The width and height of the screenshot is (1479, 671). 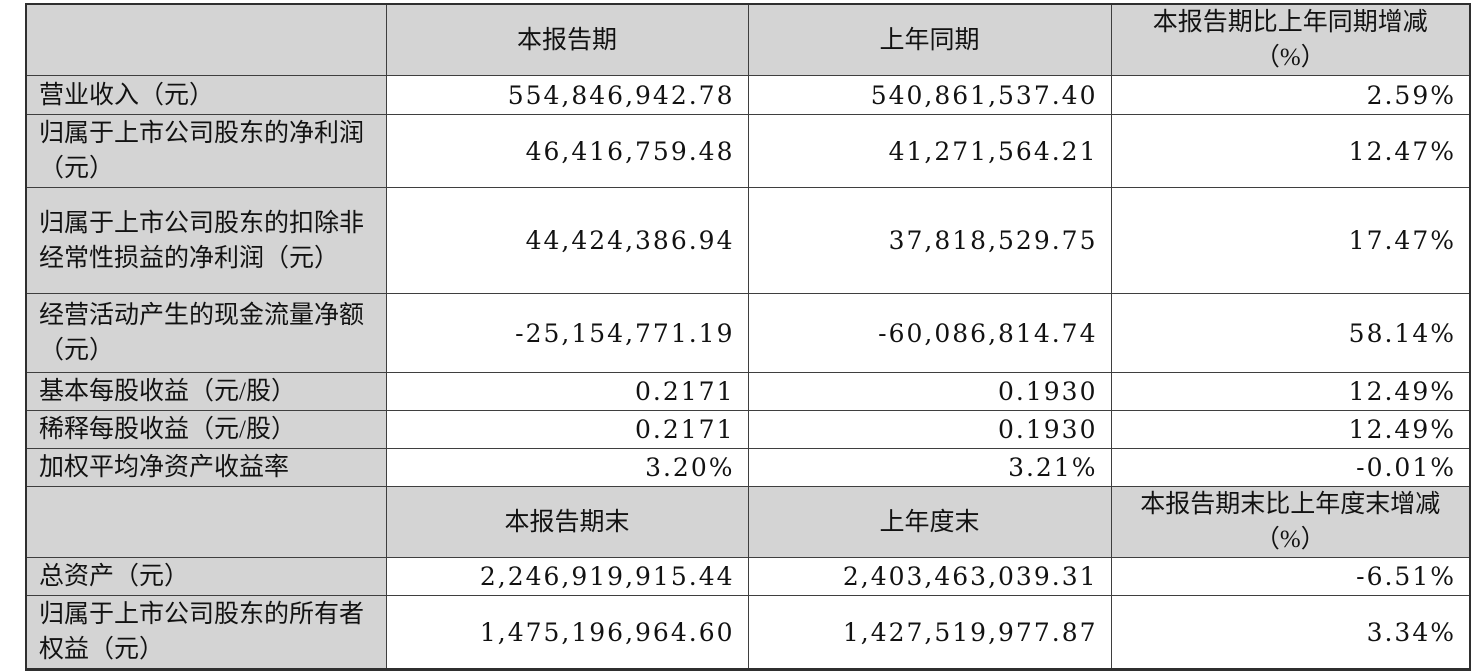 What do you see at coordinates (1290, 522) in the screenshot?
I see `header-change-end: 本报告期末比上年度末增减 （%）` at bounding box center [1290, 522].